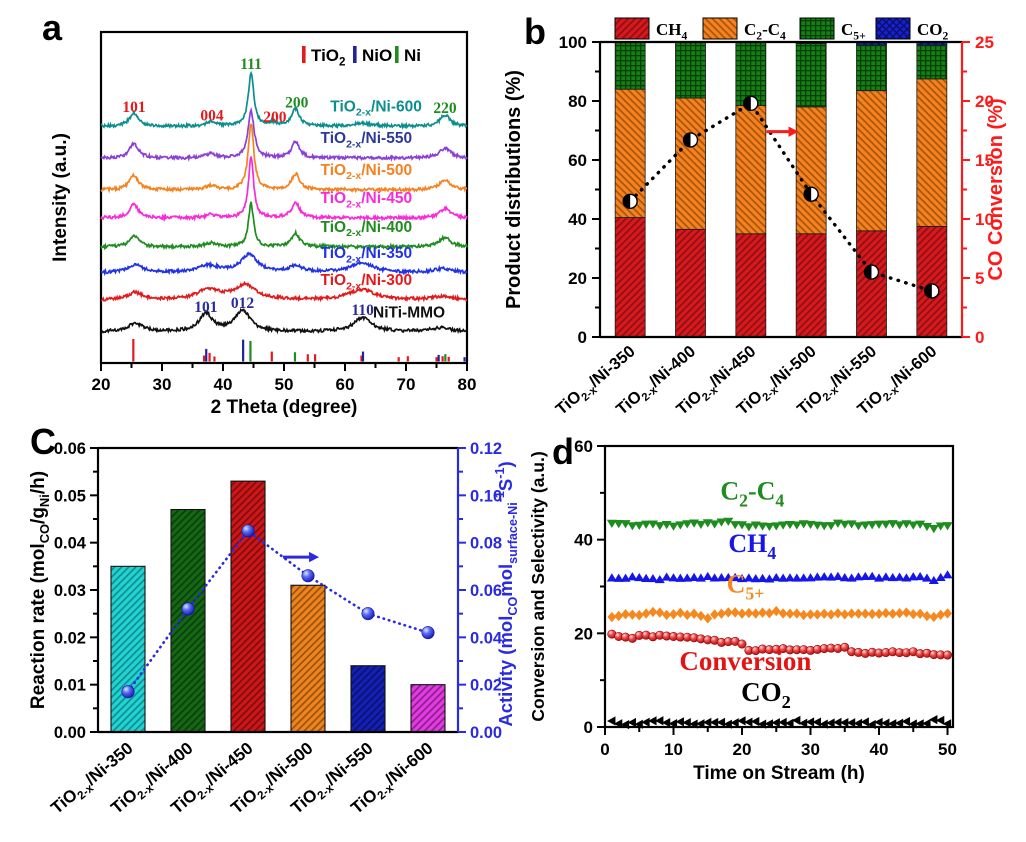 The width and height of the screenshot is (1026, 842). I want to click on svg-text: 100, so click(573, 42).